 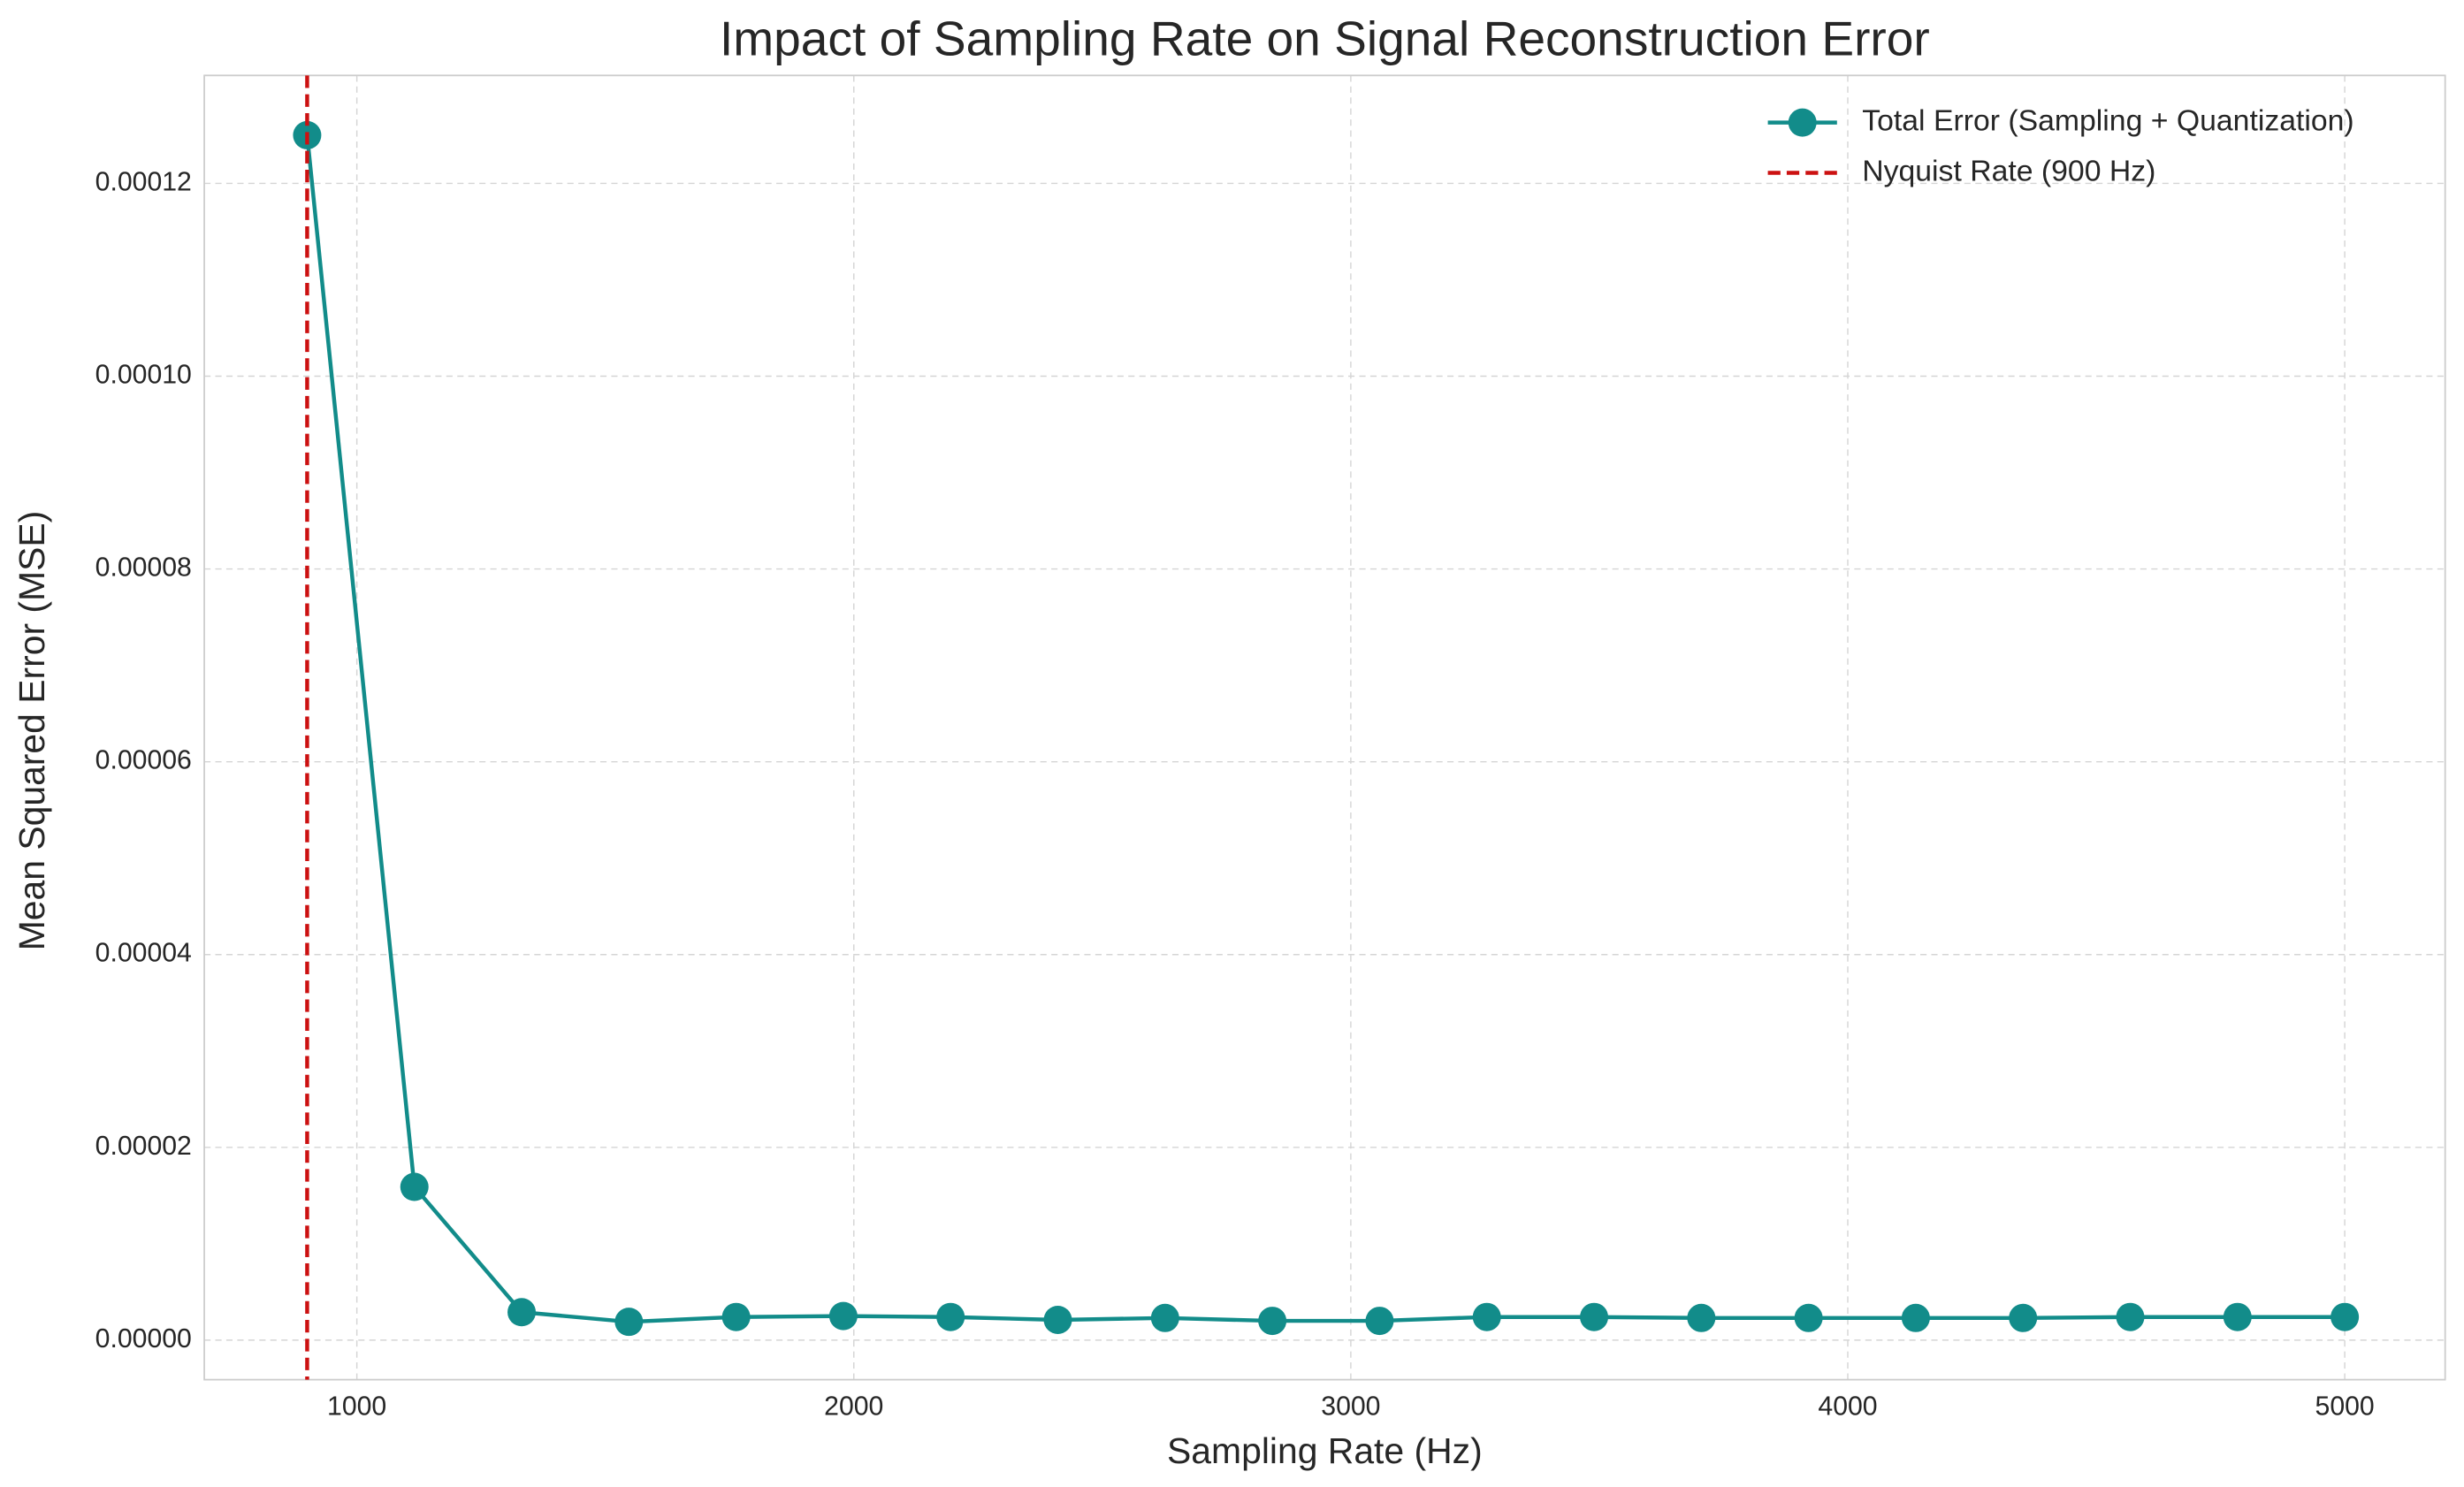 What do you see at coordinates (2345, 1407) in the screenshot?
I see `x-tick-label: 5000` at bounding box center [2345, 1407].